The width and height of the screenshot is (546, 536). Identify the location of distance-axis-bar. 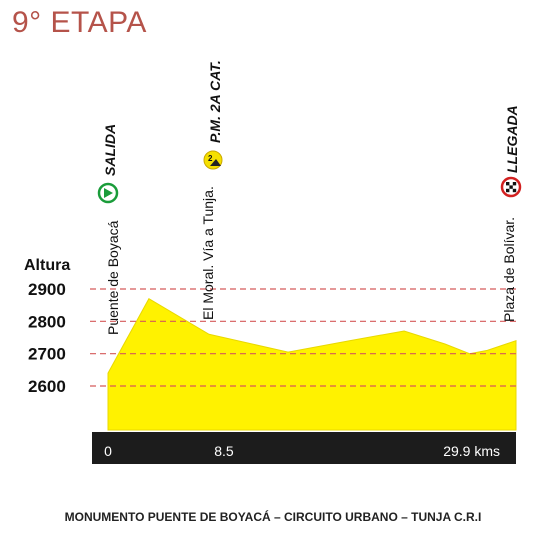
(304, 448).